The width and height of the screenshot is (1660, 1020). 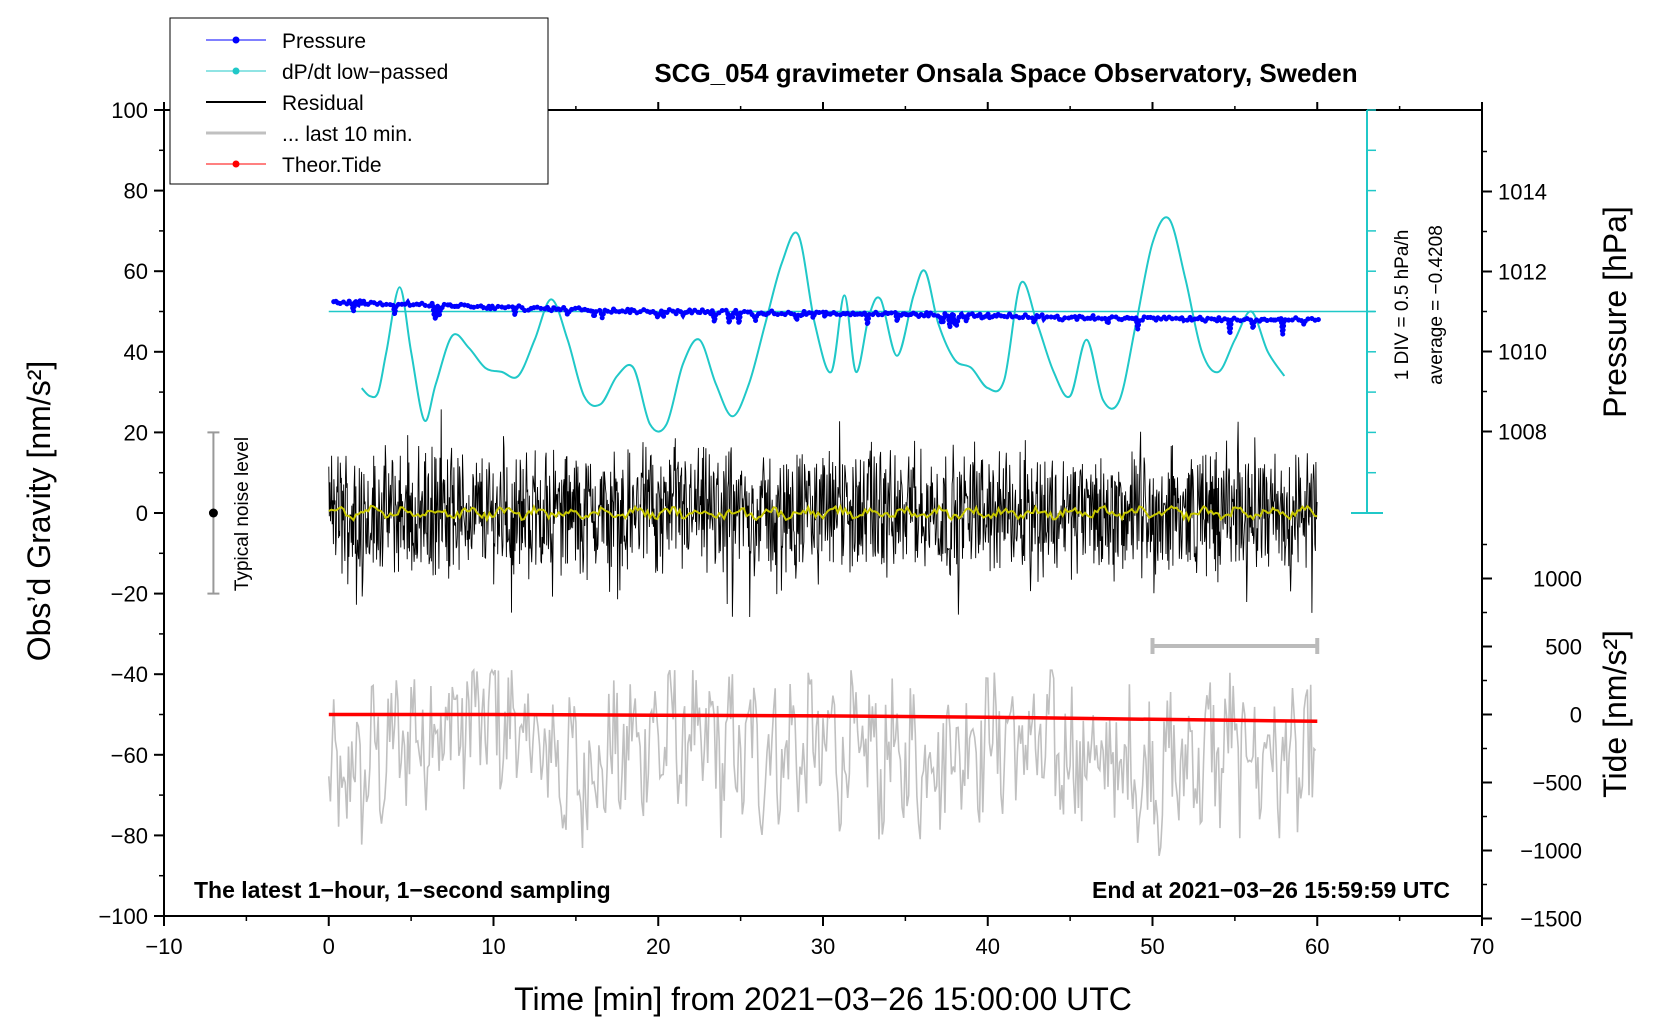 What do you see at coordinates (324, 41) in the screenshot?
I see `legend-pressure: Pressure` at bounding box center [324, 41].